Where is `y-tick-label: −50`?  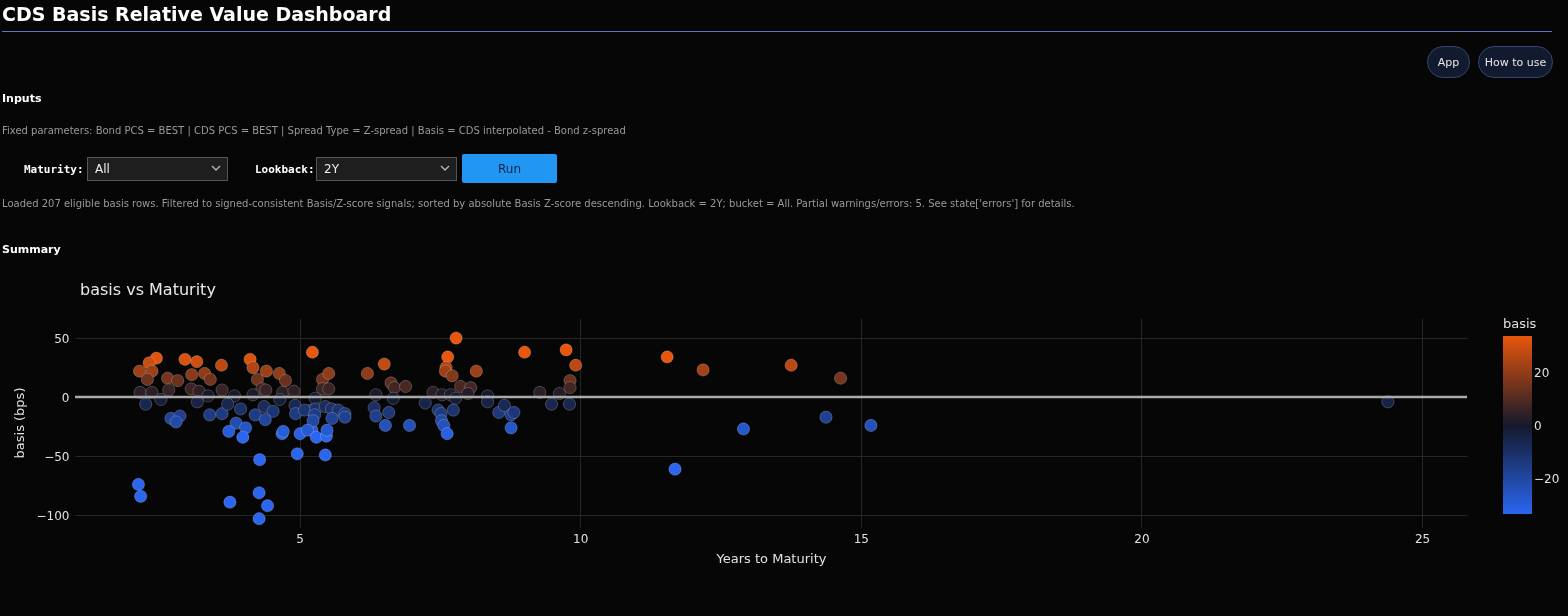
y-tick-label: −50 is located at coordinates (57, 456).